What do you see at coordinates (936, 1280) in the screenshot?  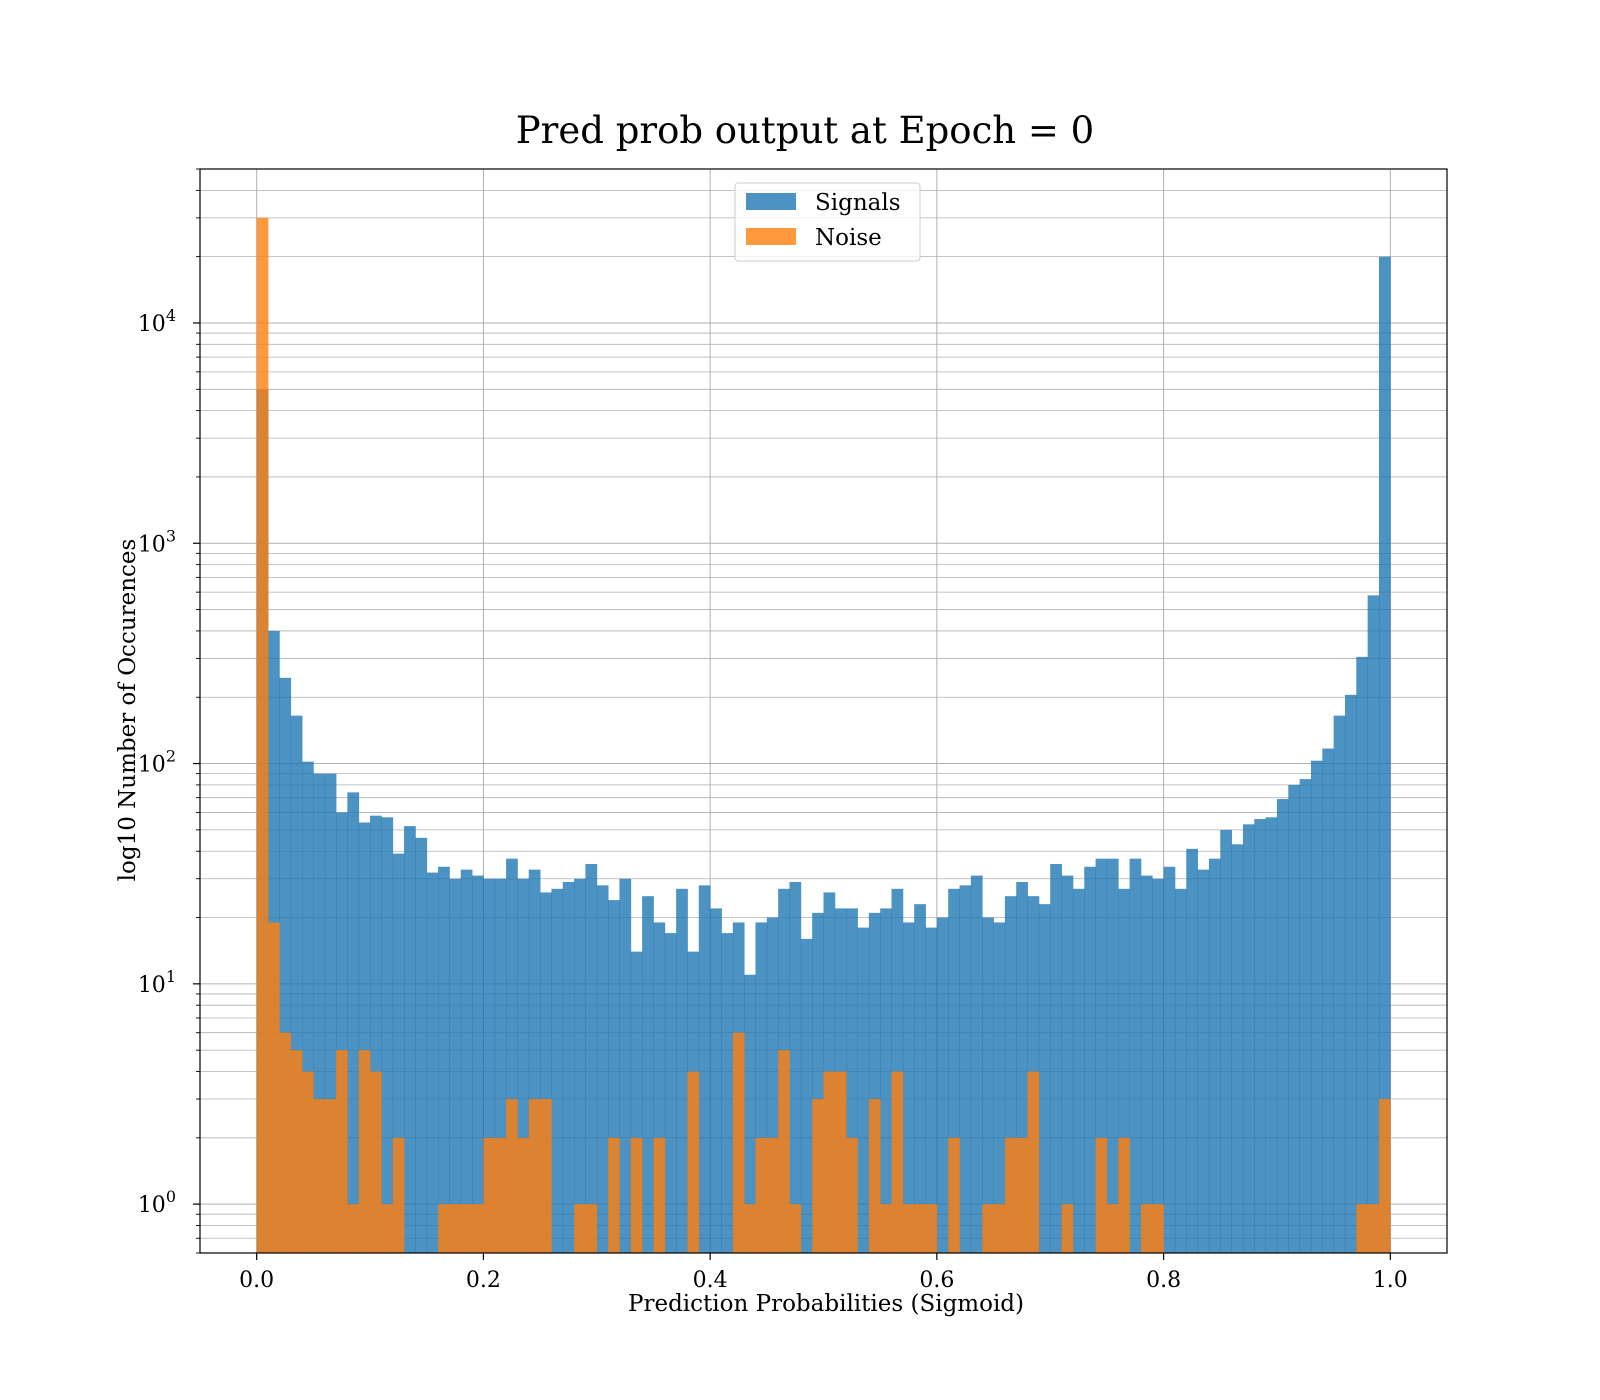 I see `x-tick-label: 0.6` at bounding box center [936, 1280].